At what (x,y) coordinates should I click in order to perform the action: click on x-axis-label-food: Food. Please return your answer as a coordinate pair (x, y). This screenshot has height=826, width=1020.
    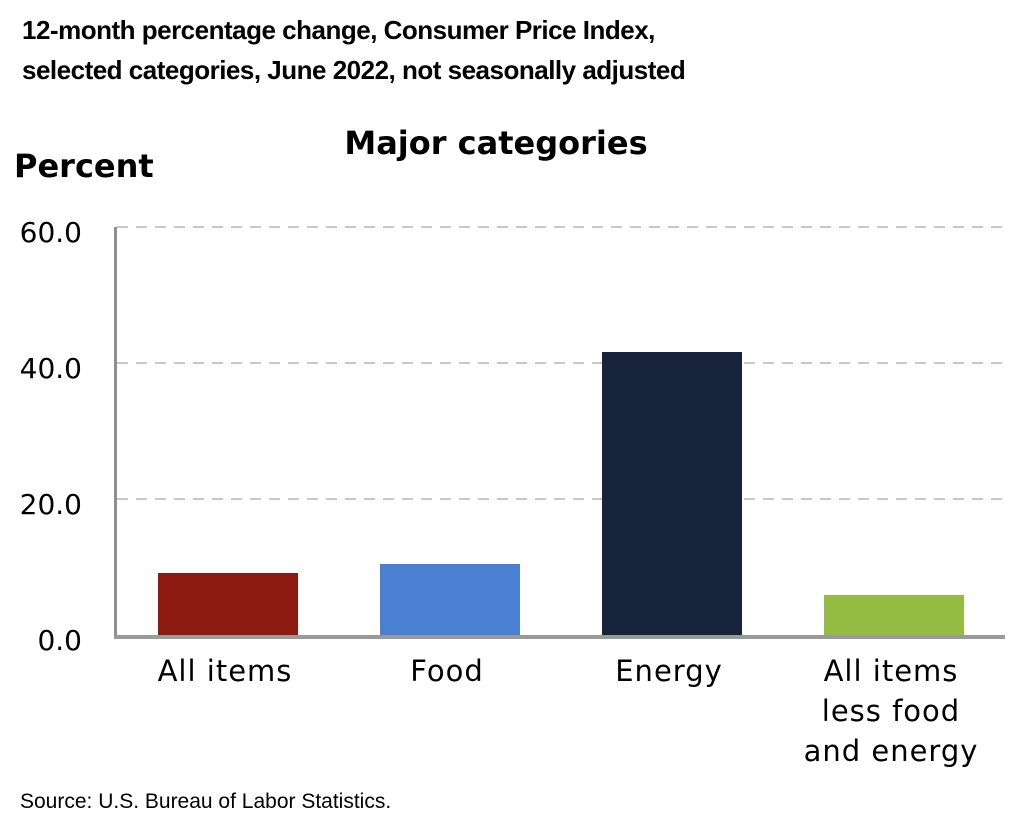
    Looking at the image, I should click on (447, 671).